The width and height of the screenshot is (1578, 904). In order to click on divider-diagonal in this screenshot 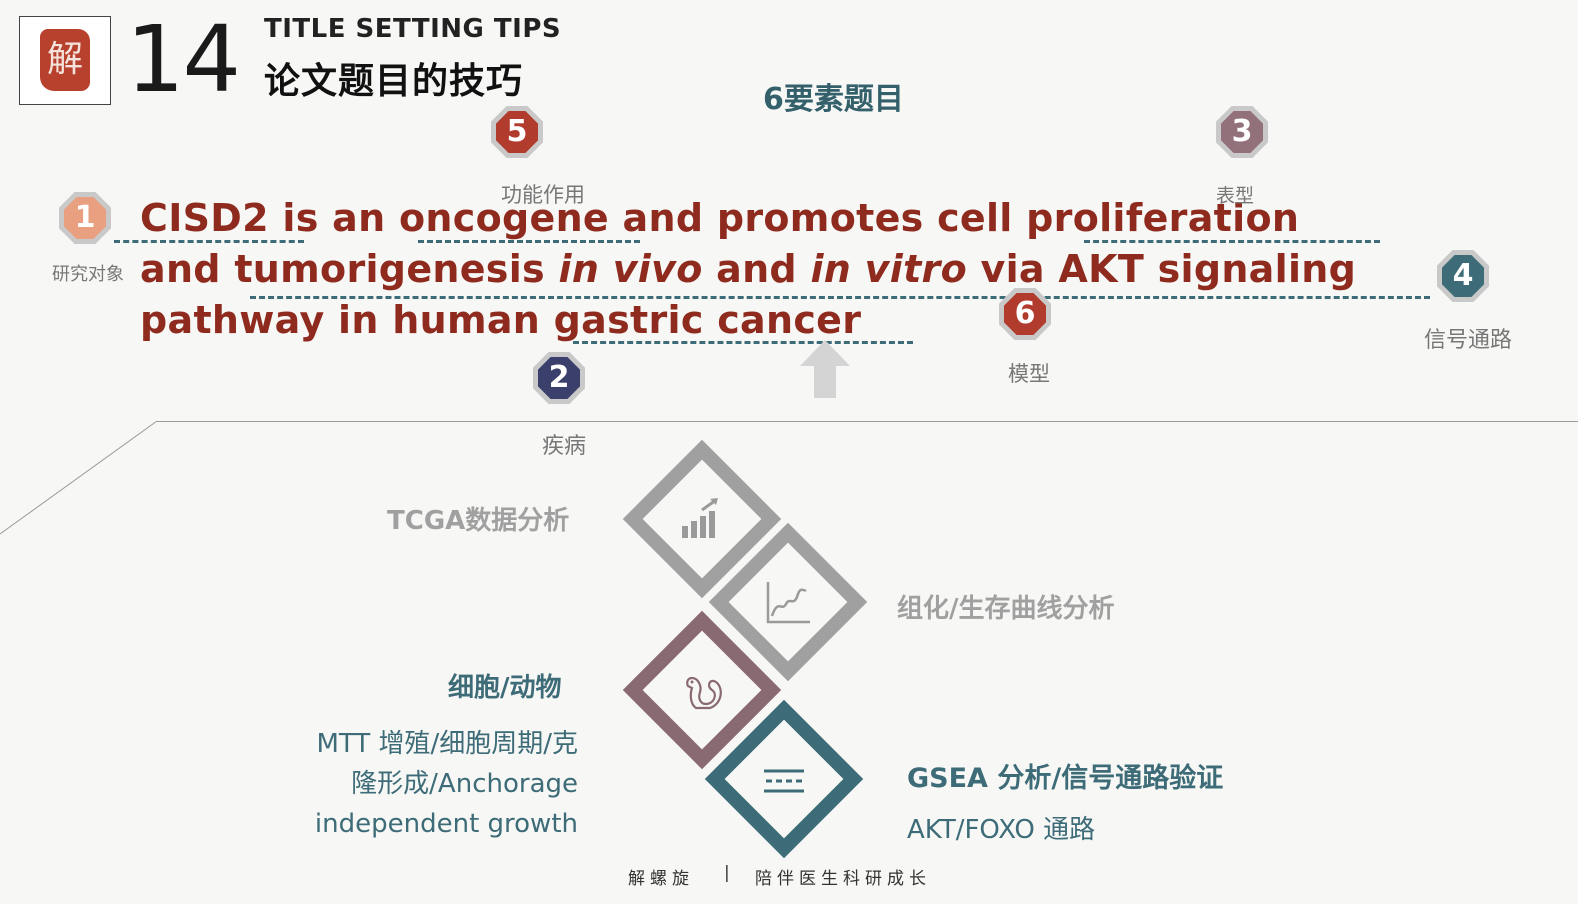, I will do `click(79, 477)`.